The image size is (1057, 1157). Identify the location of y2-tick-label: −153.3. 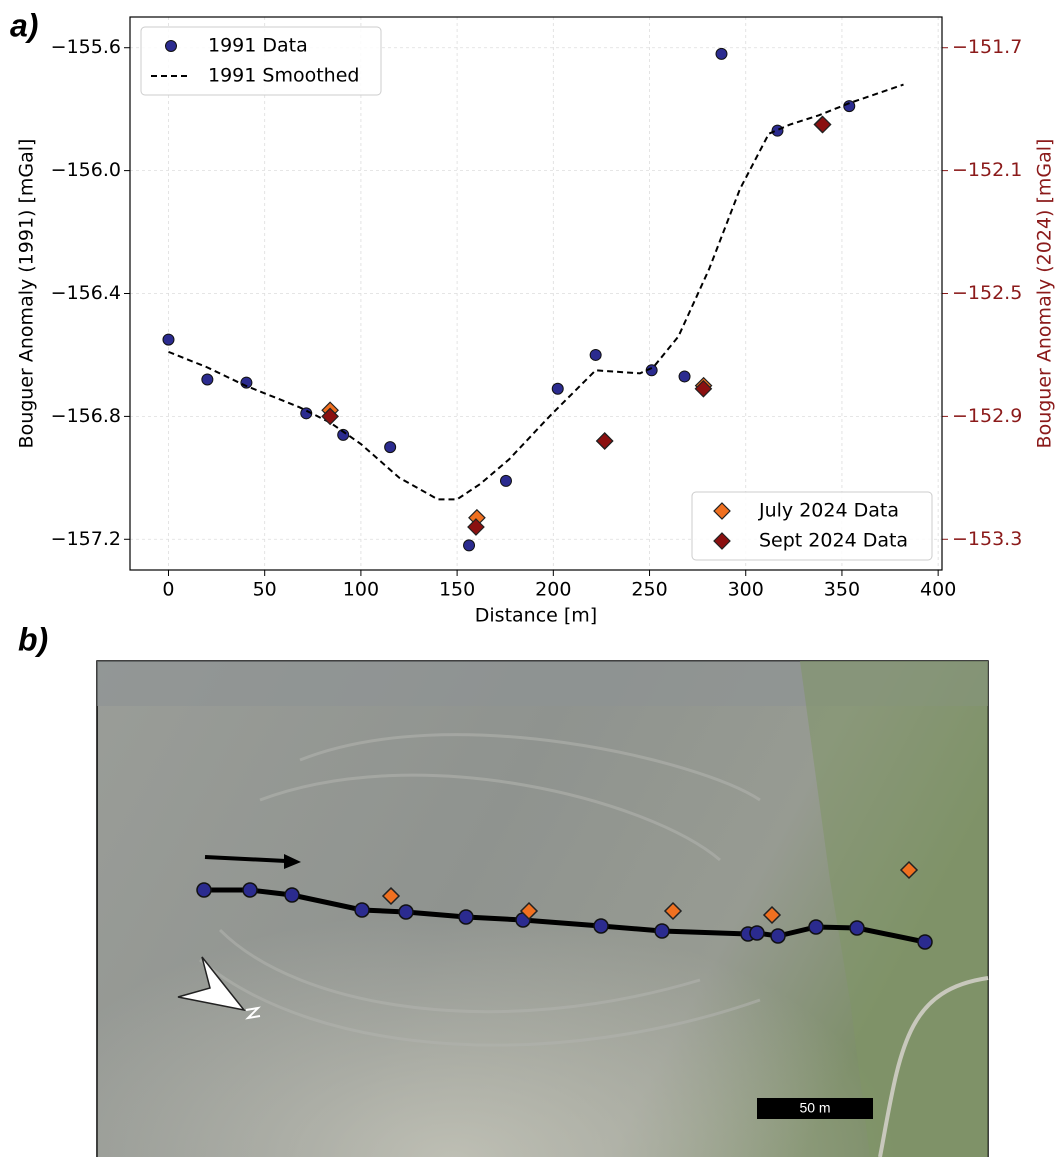
(987, 539).